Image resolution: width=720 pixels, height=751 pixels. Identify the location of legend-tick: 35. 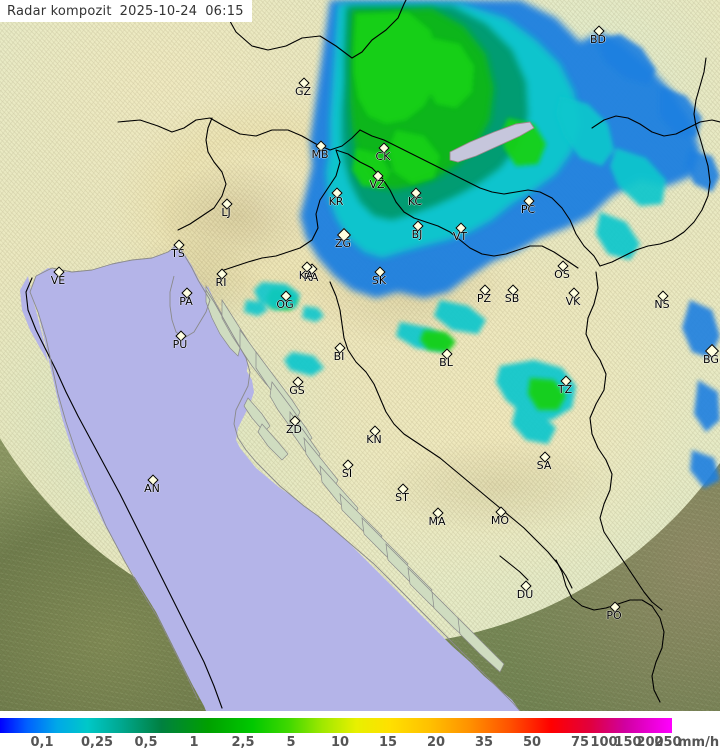
(484, 742).